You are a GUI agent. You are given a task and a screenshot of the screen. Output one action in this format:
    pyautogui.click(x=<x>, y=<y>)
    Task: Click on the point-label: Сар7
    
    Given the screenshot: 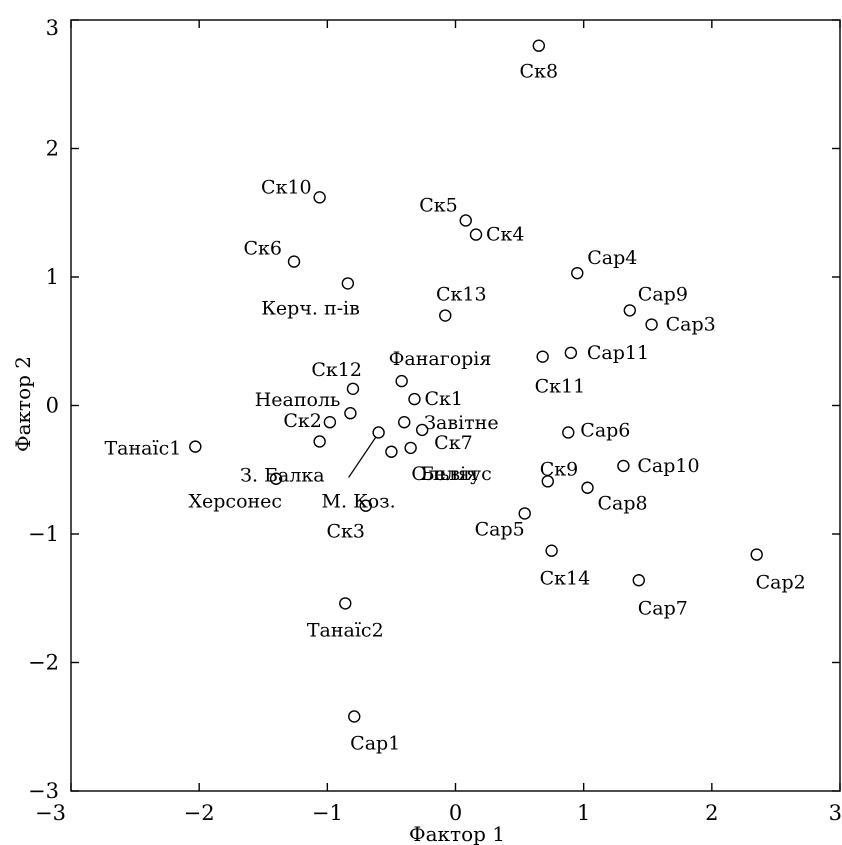 What is the action you would take?
    pyautogui.click(x=663, y=608)
    